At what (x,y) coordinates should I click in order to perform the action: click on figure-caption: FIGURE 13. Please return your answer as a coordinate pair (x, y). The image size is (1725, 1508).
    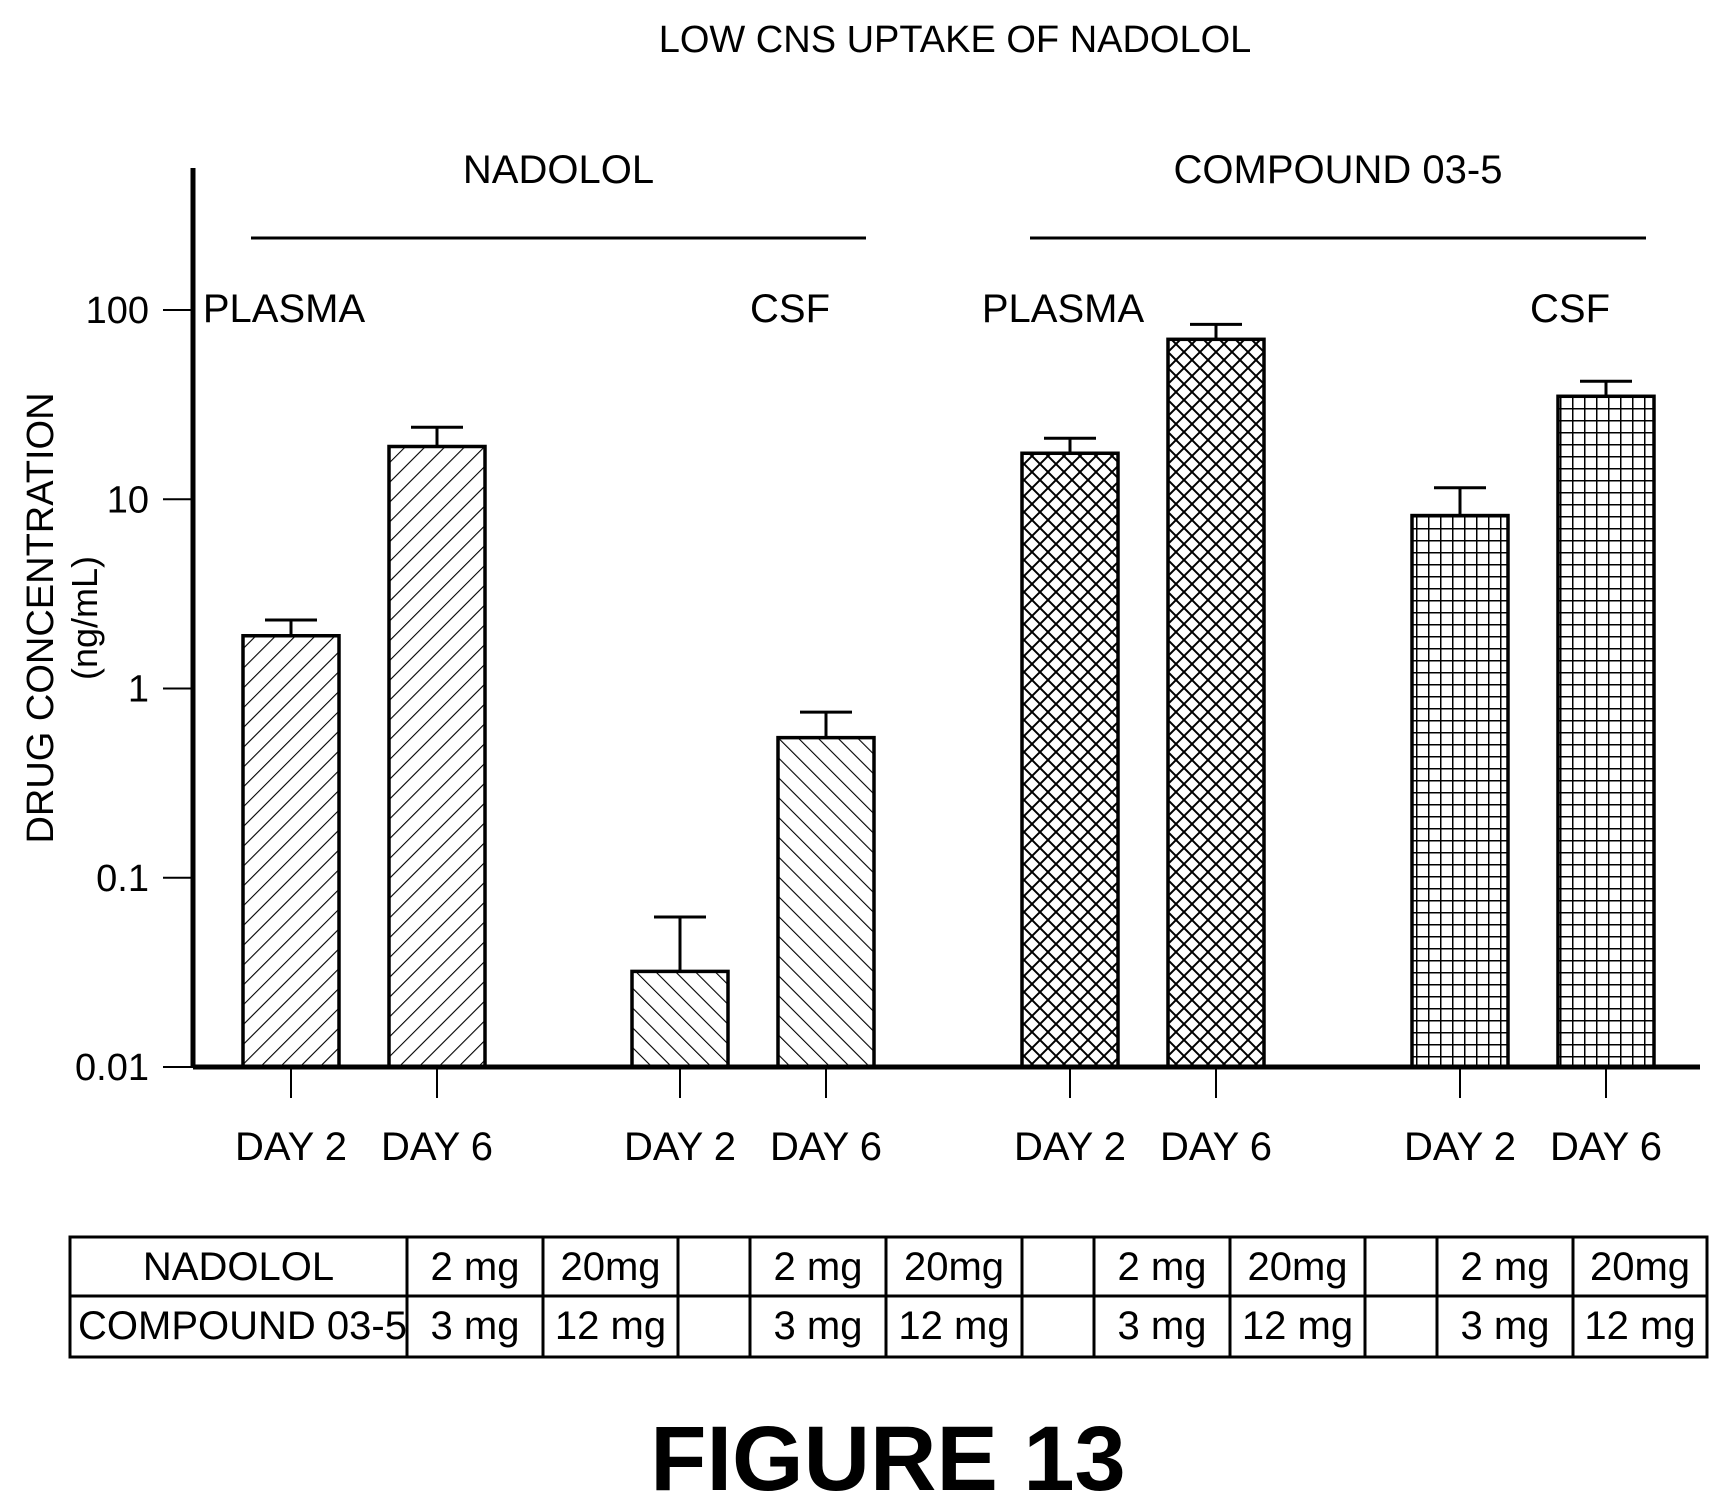
    Looking at the image, I should click on (887, 1458).